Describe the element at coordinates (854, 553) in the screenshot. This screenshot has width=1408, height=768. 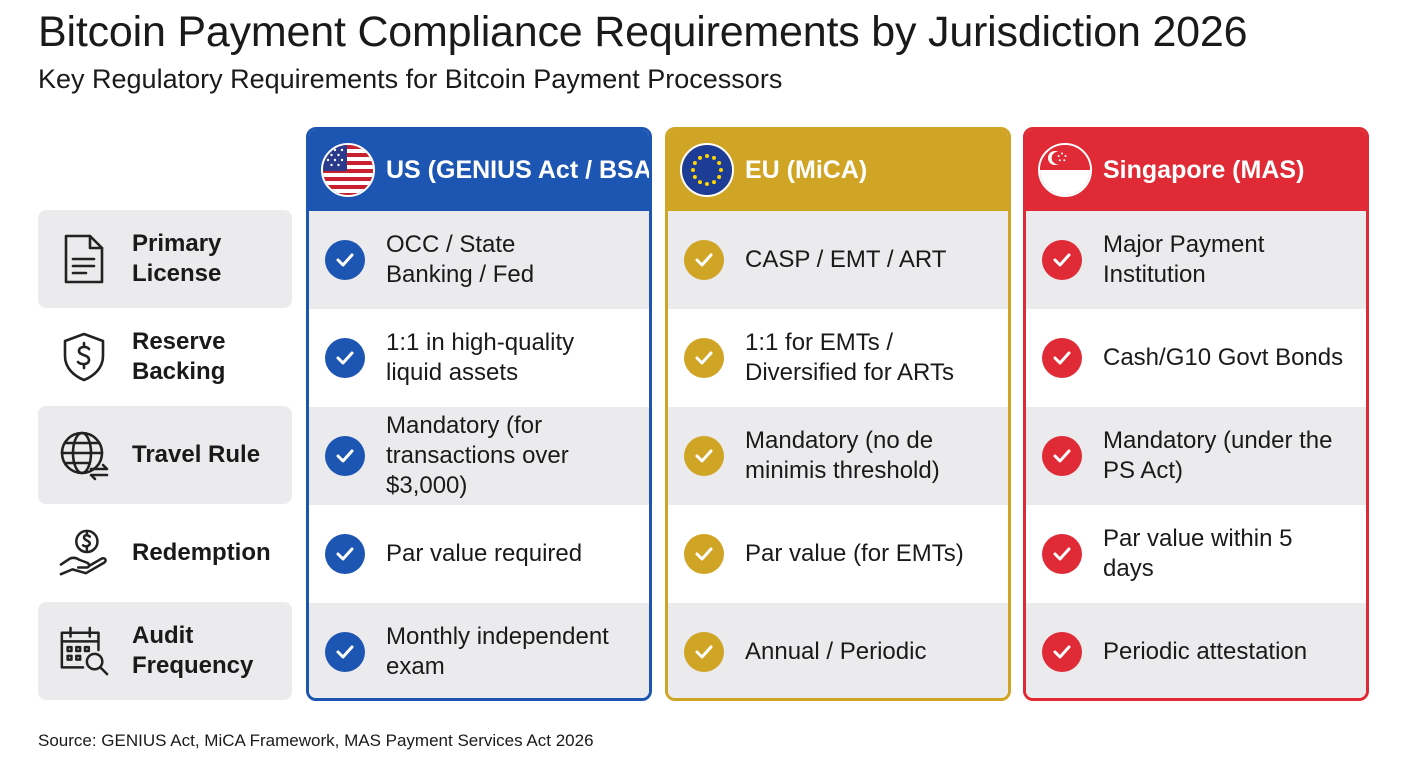
I see `cell-text-line: Par value (for EMTs)` at that location.